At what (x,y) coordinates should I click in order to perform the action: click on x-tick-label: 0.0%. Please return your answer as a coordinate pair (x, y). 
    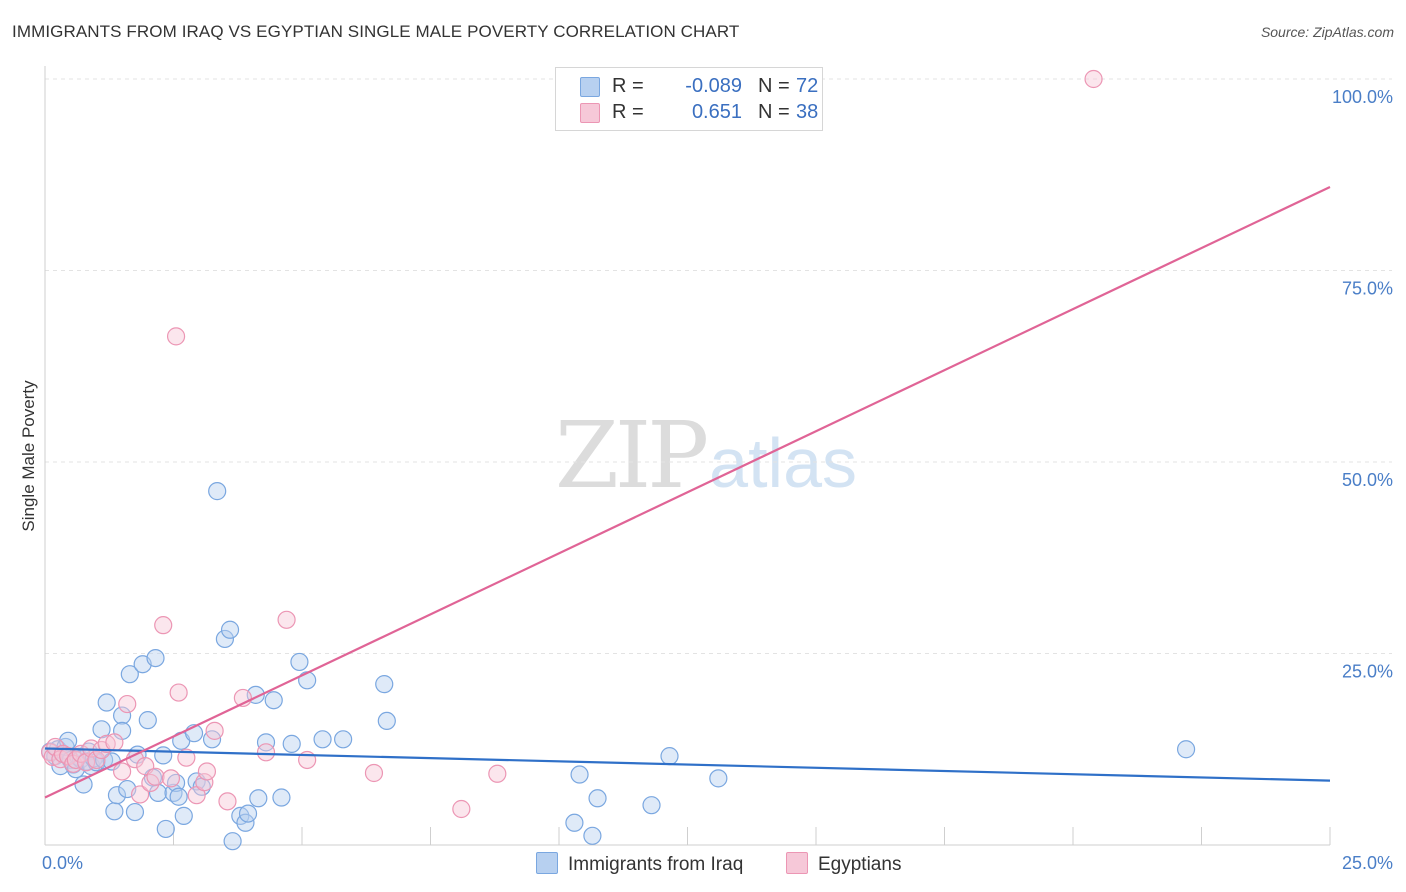
    Looking at the image, I should click on (62, 863).